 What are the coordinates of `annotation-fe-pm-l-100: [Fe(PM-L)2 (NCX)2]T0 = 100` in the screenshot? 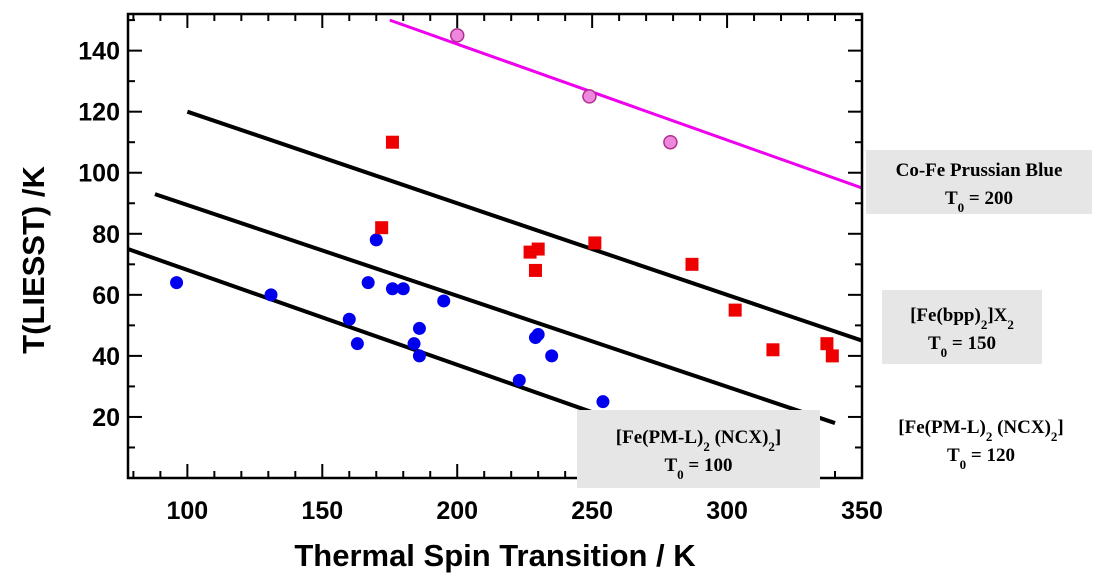 It's located at (698, 449).